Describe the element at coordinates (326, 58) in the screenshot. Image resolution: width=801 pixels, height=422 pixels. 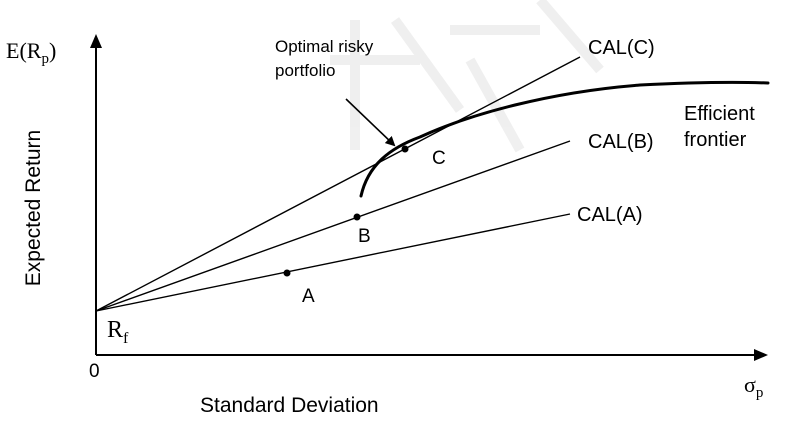
I see `optimal-portfolio-annotation: Optimal risky portfolio` at that location.